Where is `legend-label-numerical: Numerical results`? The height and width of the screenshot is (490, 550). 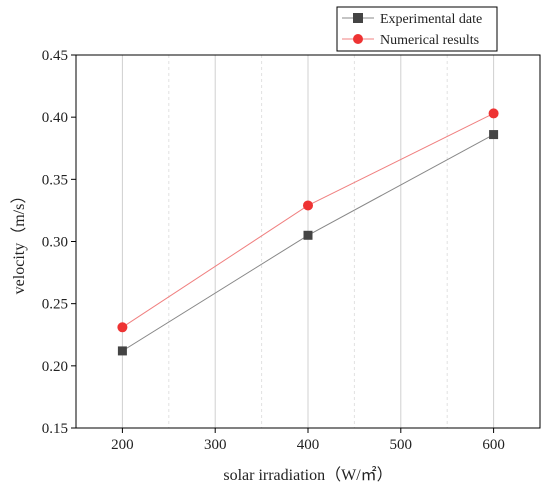
legend-label-numerical: Numerical results is located at coordinates (429, 40).